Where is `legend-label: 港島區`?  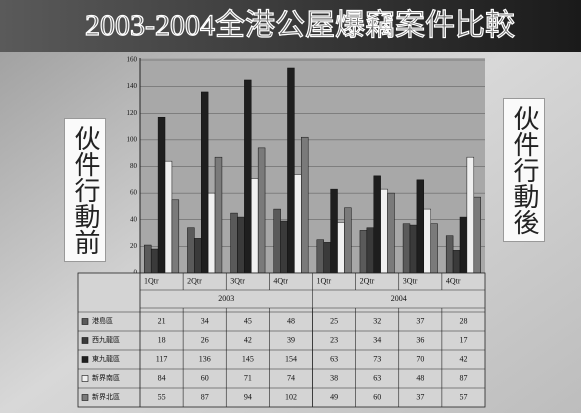 legend-label: 港島區 is located at coordinates (102, 320).